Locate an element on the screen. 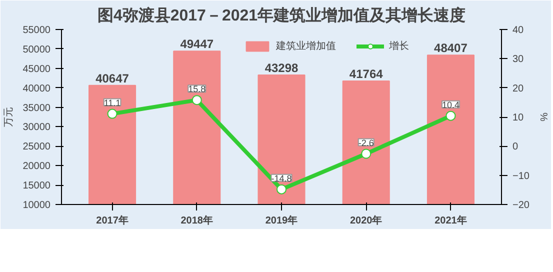 This screenshot has height=272, width=553. y-axis-title: 万元 is located at coordinates (9, 117).